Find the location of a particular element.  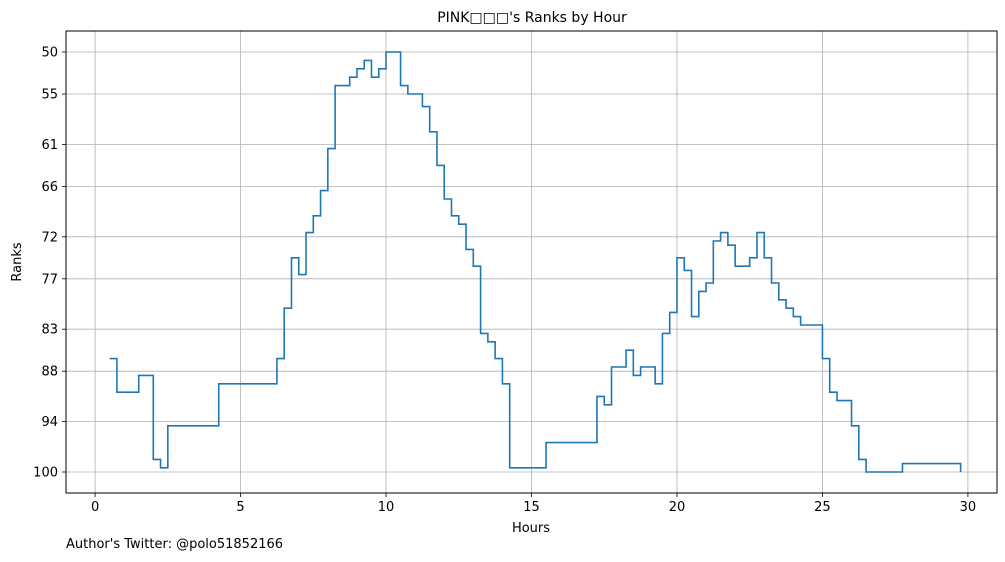

y-tick-label: 77 is located at coordinates (49, 279).